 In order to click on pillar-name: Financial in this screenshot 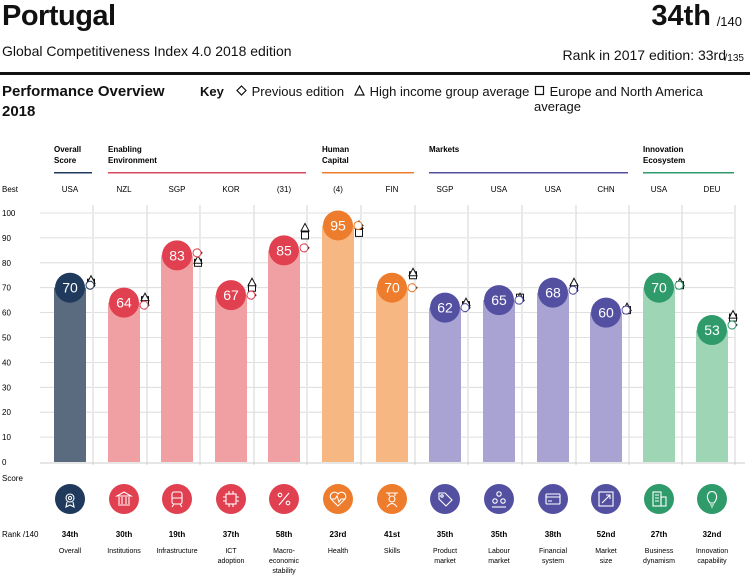, I will do `click(553, 551)`.